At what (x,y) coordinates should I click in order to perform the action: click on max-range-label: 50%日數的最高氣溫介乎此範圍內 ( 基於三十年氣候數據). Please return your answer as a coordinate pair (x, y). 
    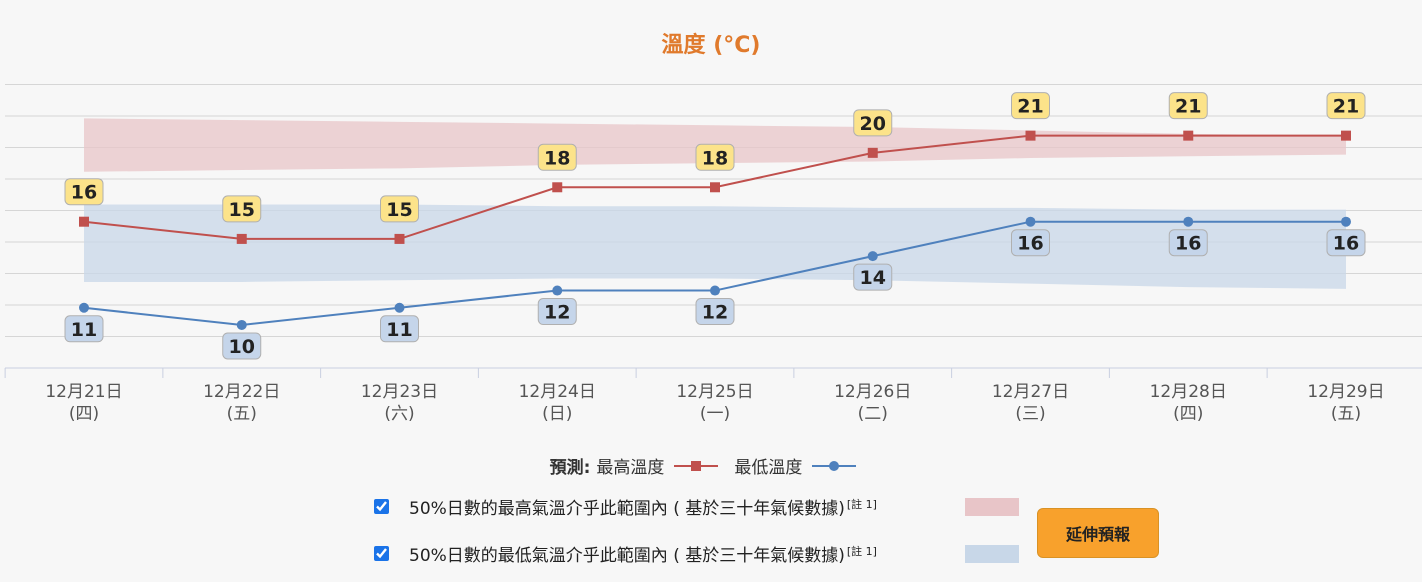
    Looking at the image, I should click on (627, 509).